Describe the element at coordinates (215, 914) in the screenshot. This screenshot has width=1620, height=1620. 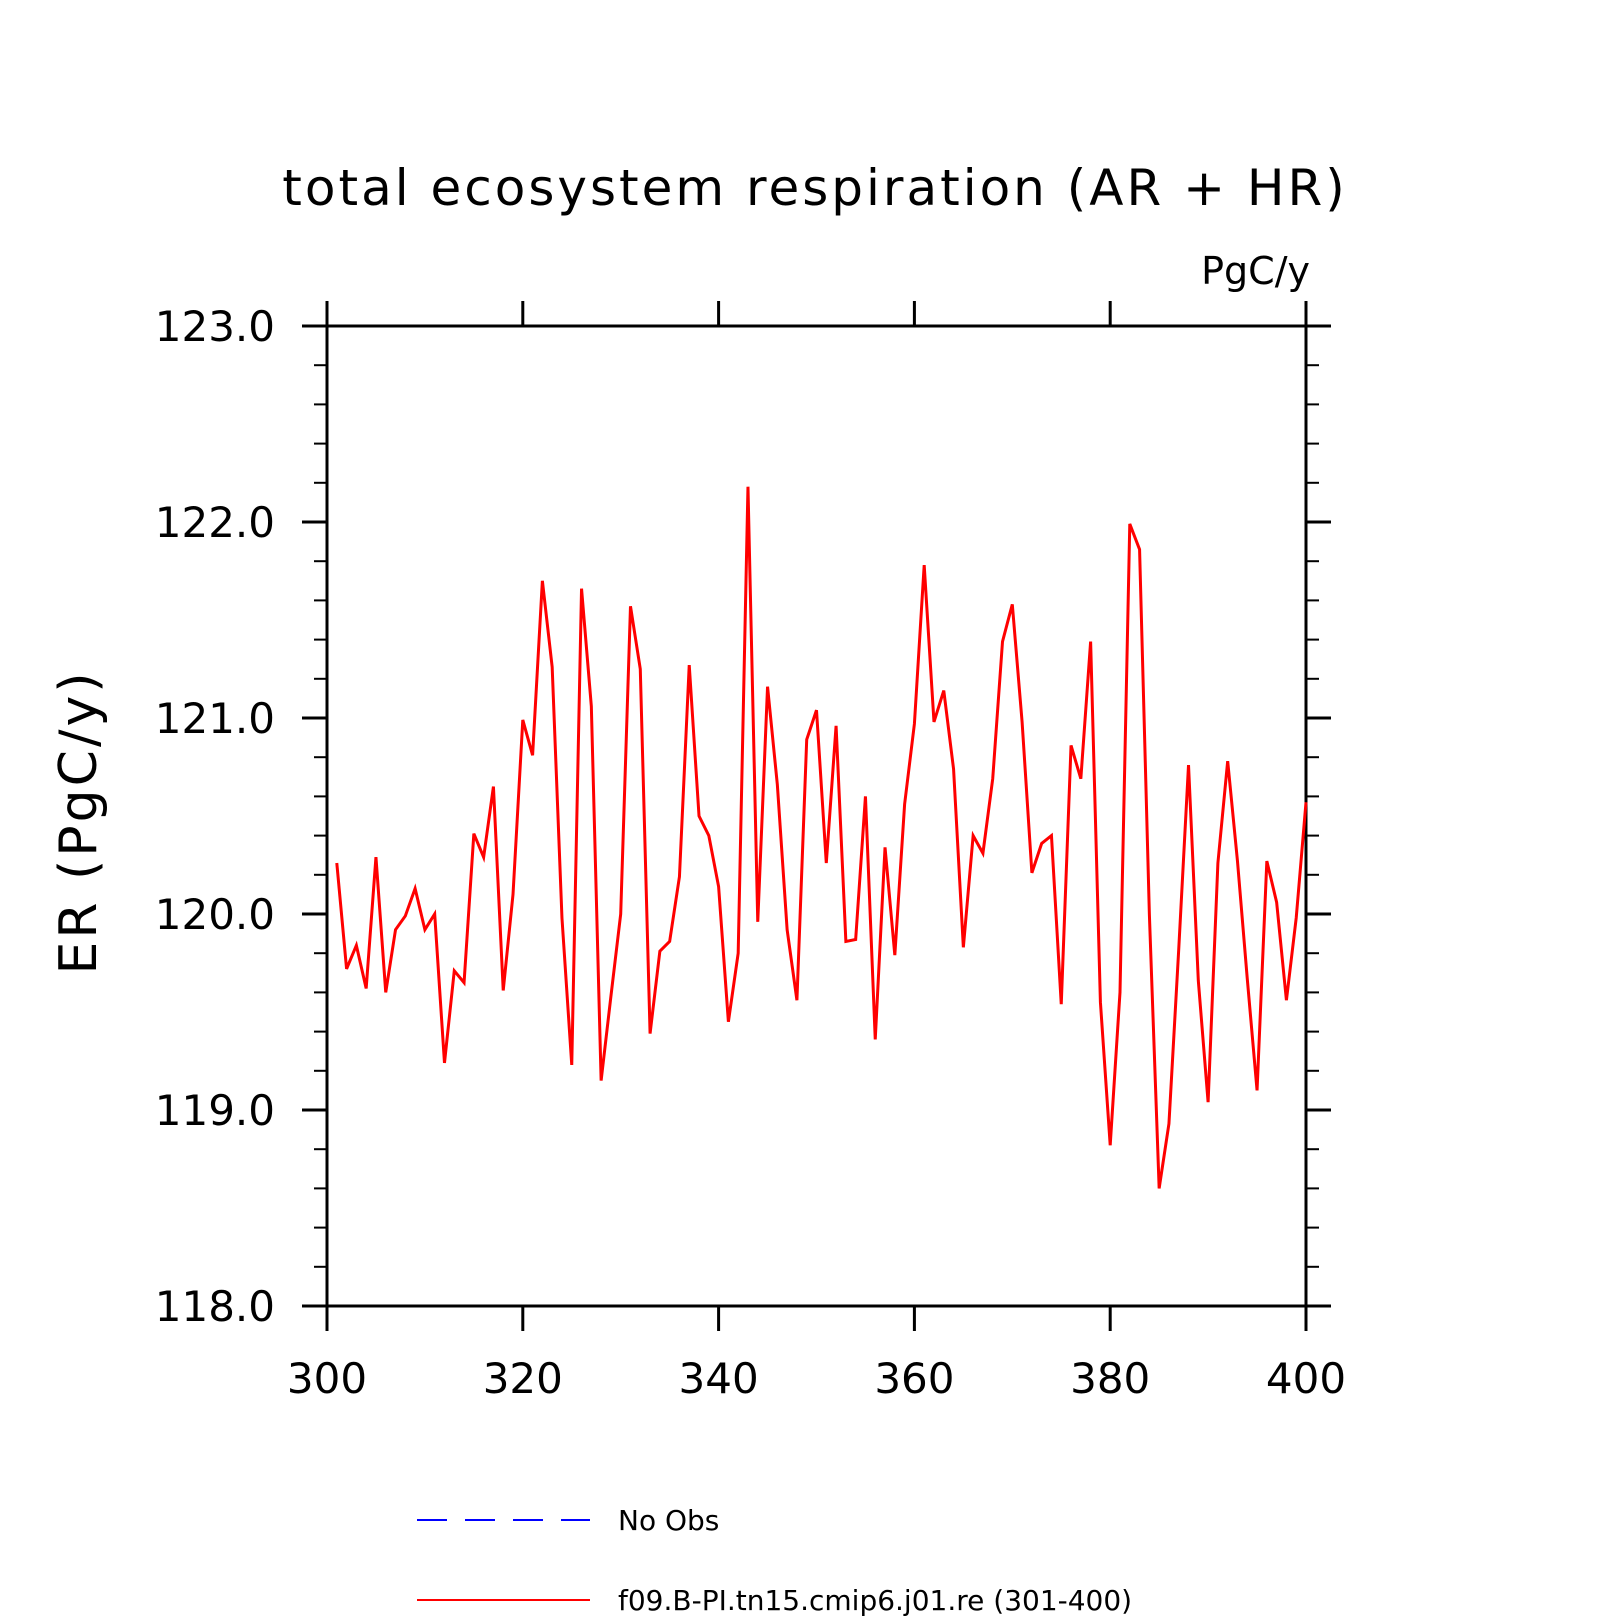
I see `y-tick-label: 120.0` at that location.